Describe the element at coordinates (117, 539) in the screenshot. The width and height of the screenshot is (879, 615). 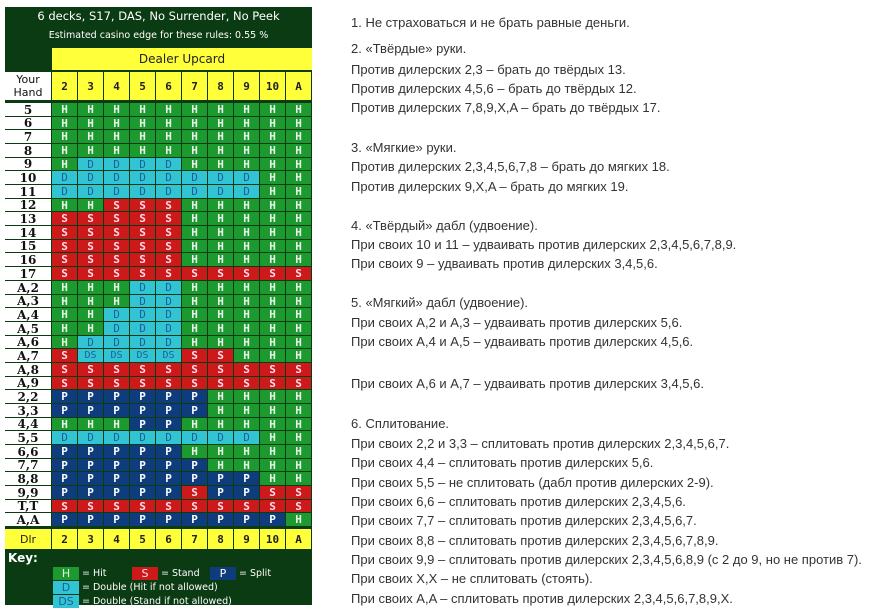
I see `column-footer: 4` at that location.